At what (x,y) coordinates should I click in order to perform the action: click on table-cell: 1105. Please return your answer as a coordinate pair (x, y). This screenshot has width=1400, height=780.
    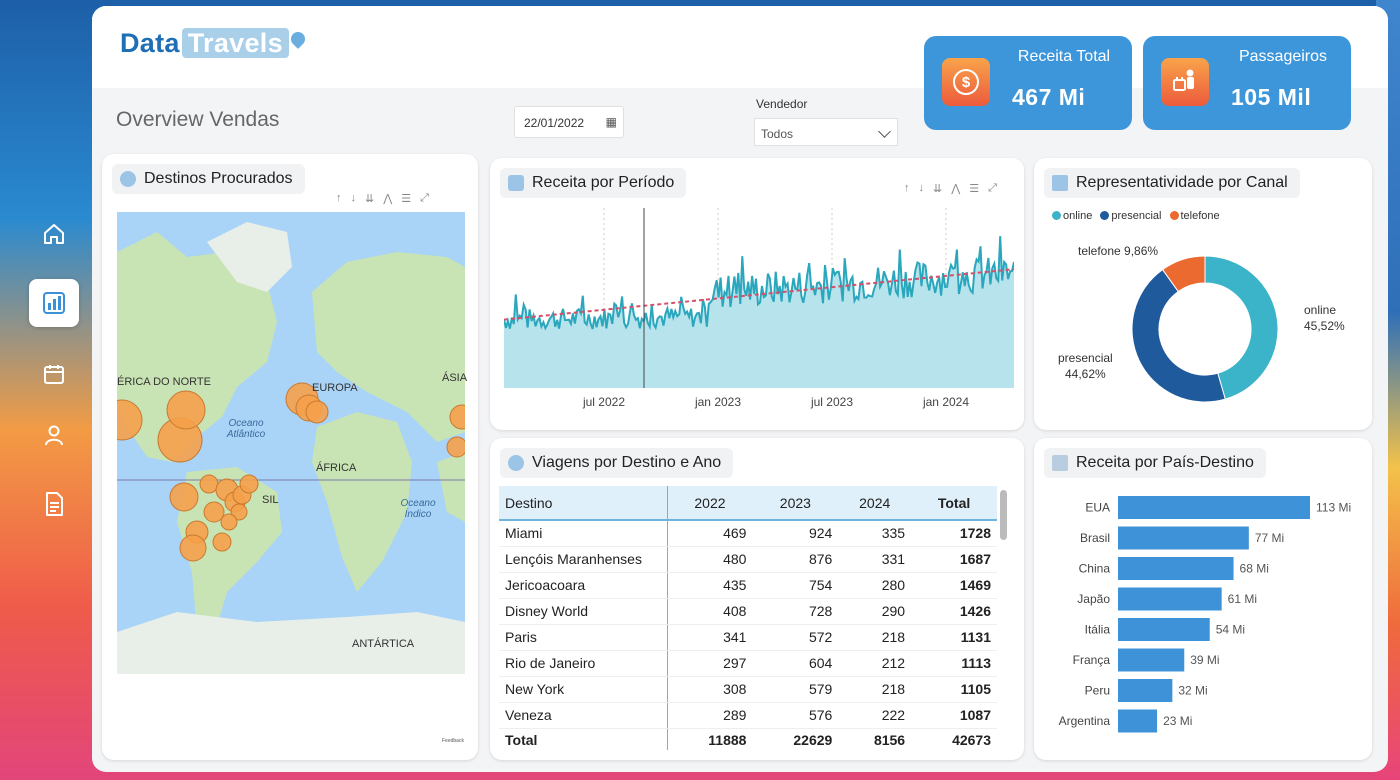
    Looking at the image, I should click on (954, 689).